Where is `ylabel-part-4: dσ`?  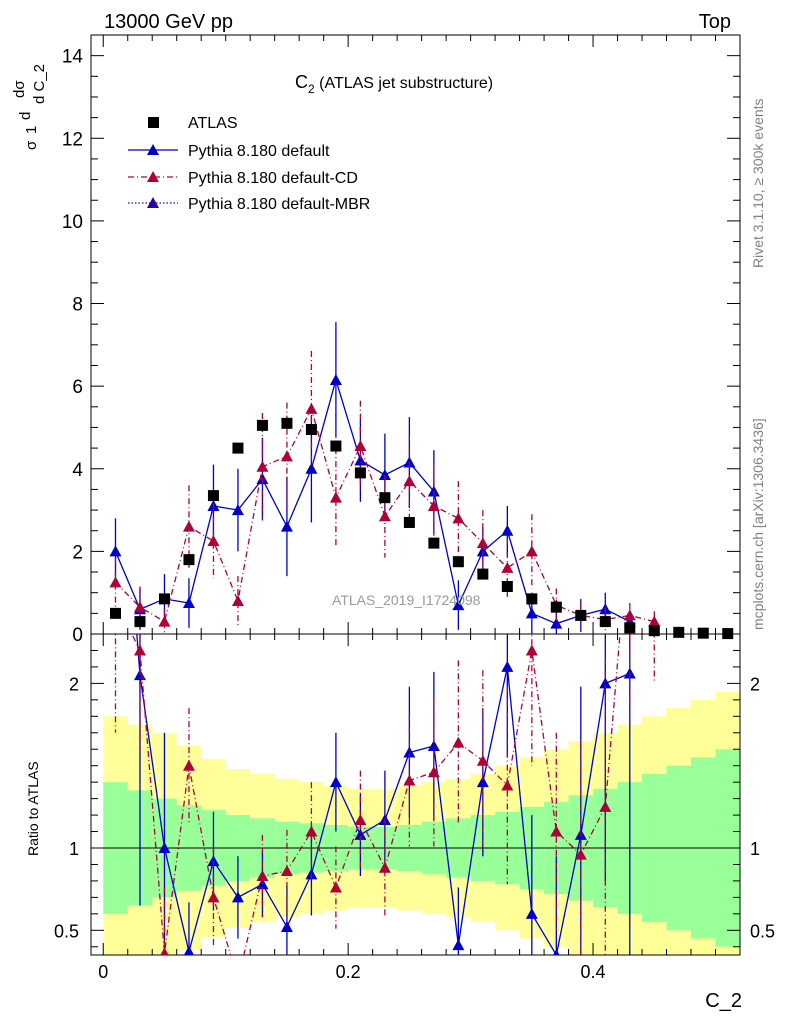 ylabel-part-4: dσ is located at coordinates (19, 89).